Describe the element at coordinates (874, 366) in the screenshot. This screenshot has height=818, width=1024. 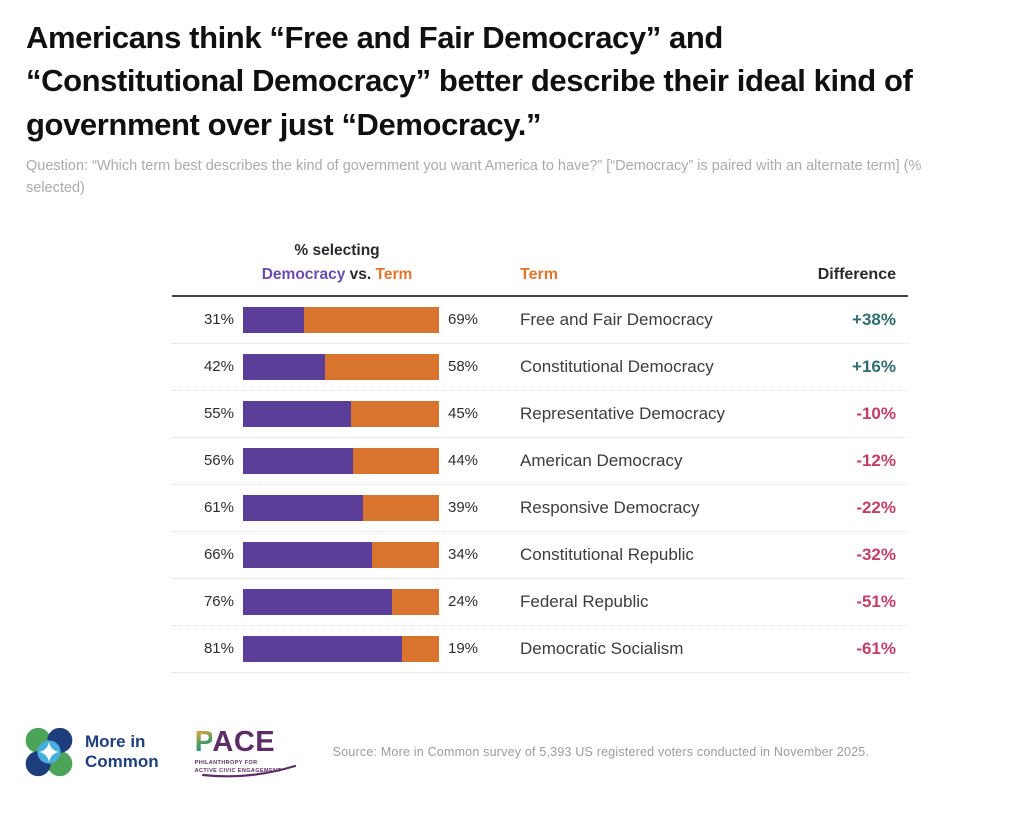
I see `difference-value: +16%` at that location.